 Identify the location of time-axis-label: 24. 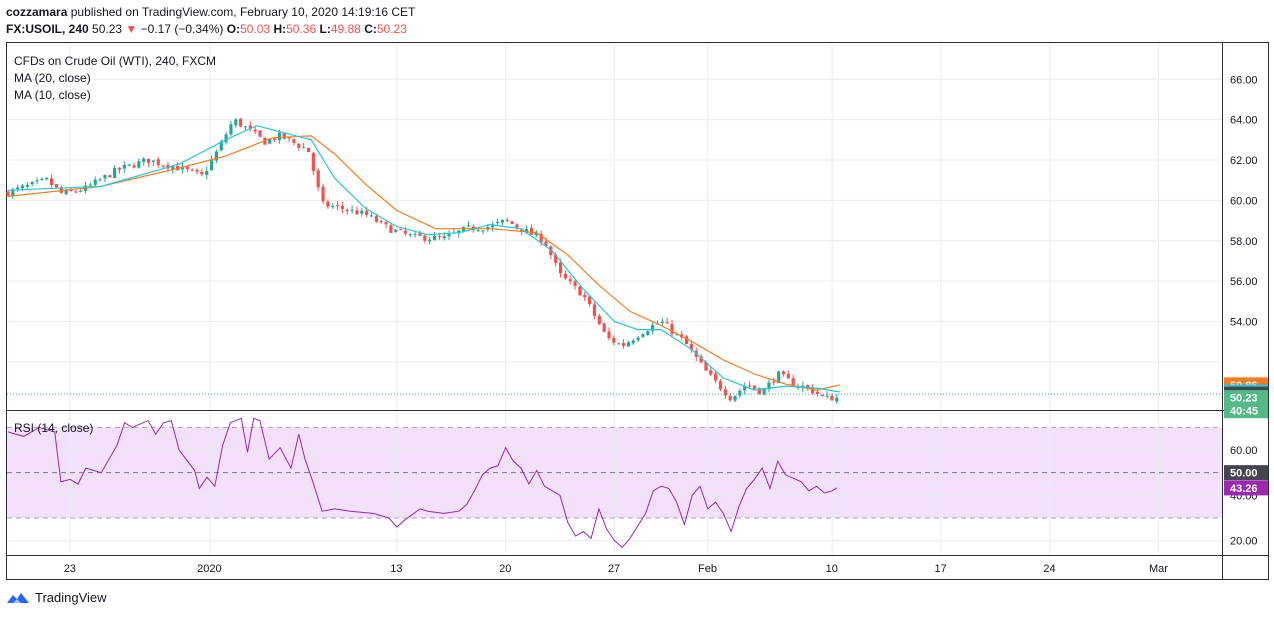
(1049, 569).